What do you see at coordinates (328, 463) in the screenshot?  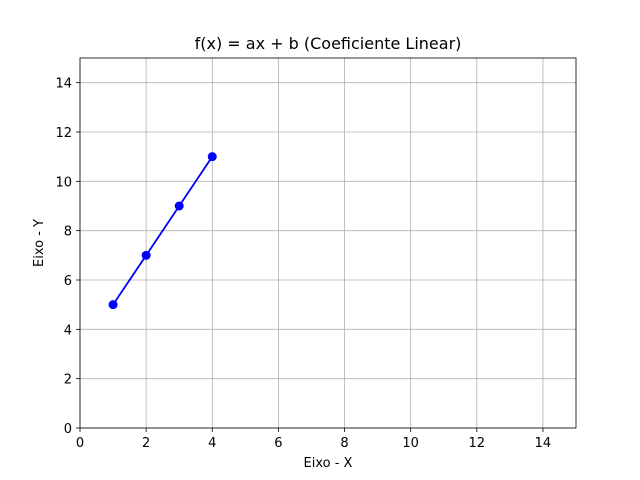 I see `x-axis-label: Eixo - X` at bounding box center [328, 463].